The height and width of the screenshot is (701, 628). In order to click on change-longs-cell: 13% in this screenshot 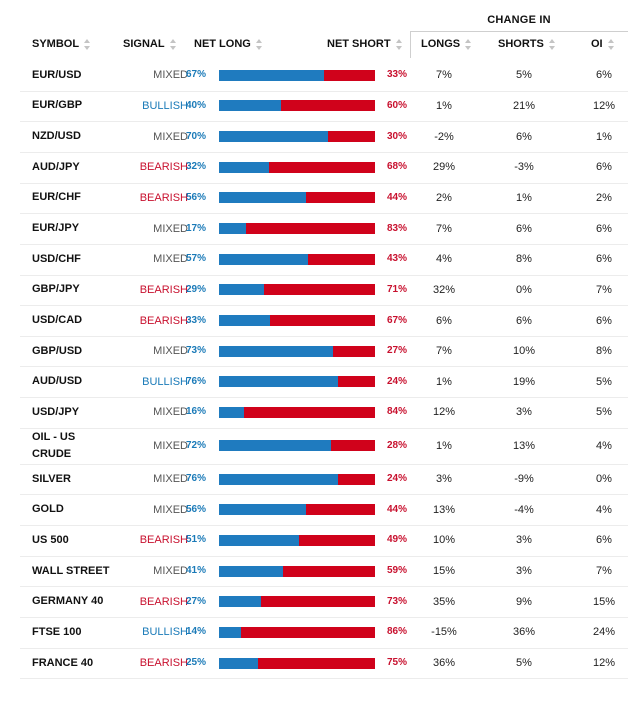, I will do `click(444, 509)`.